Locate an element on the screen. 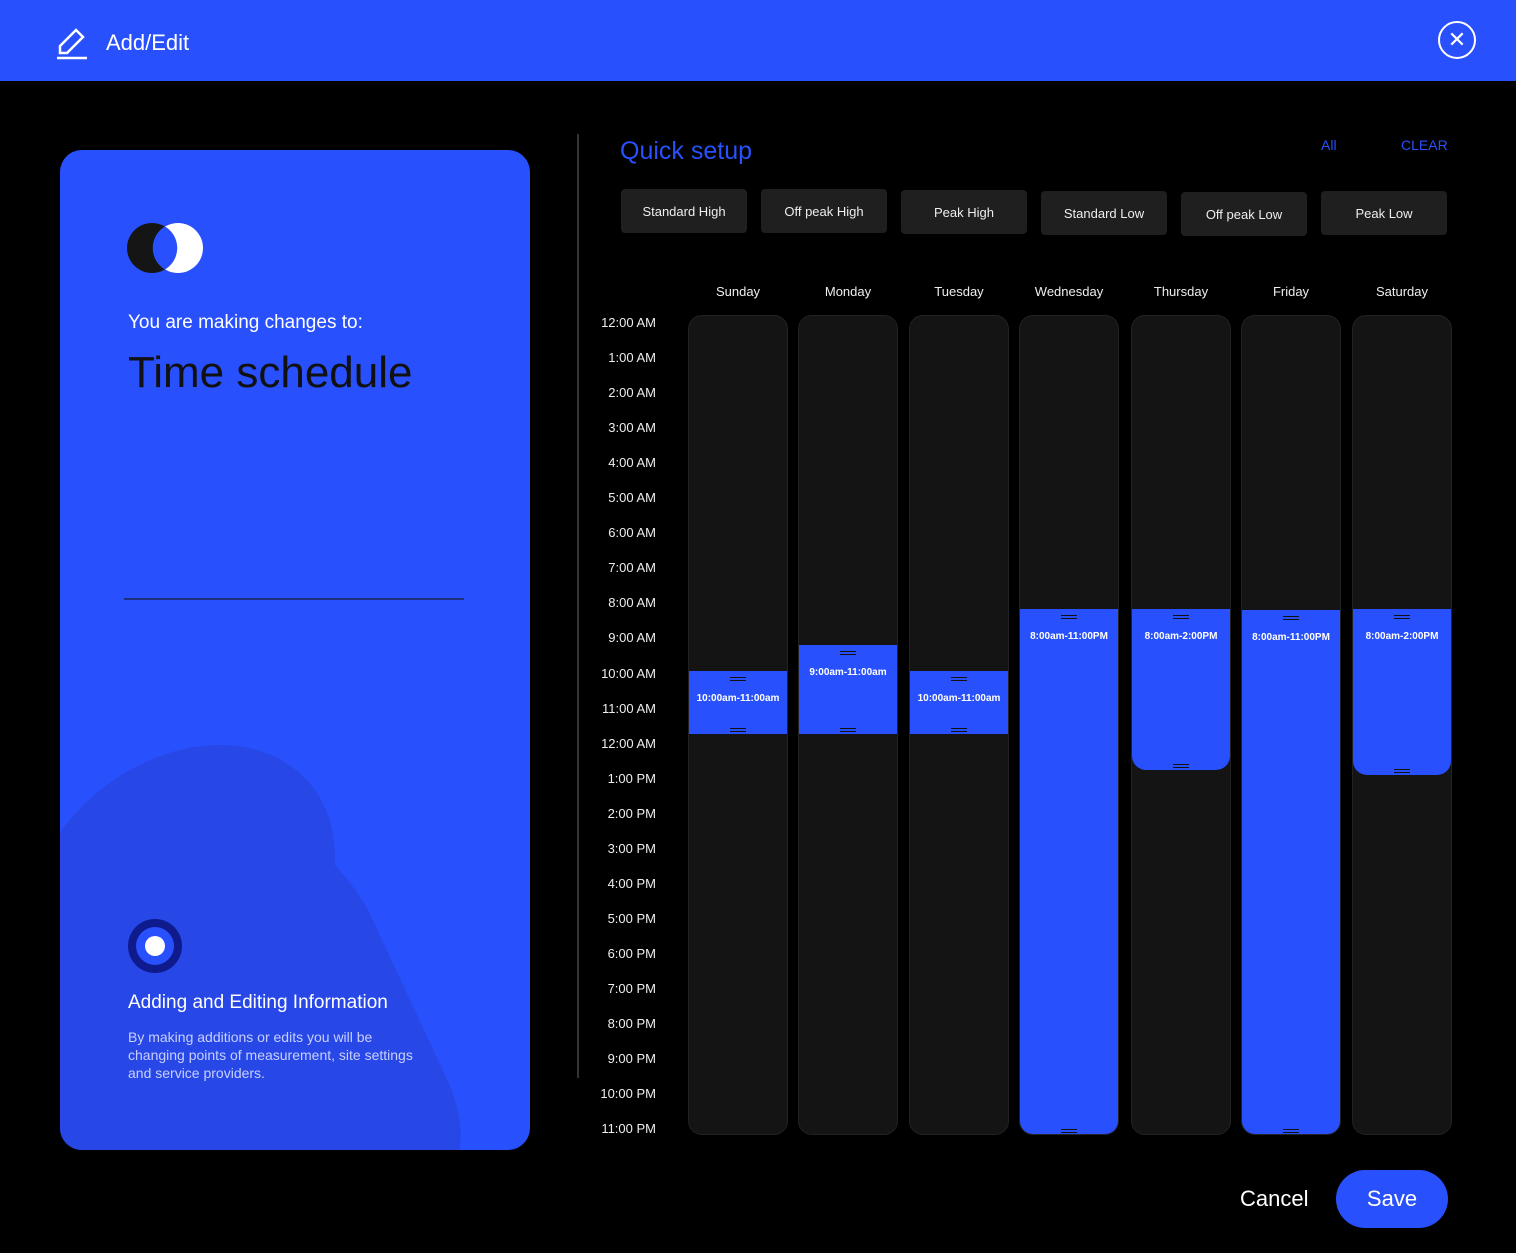  time-label: 10:00 PM is located at coordinates (628, 1094).